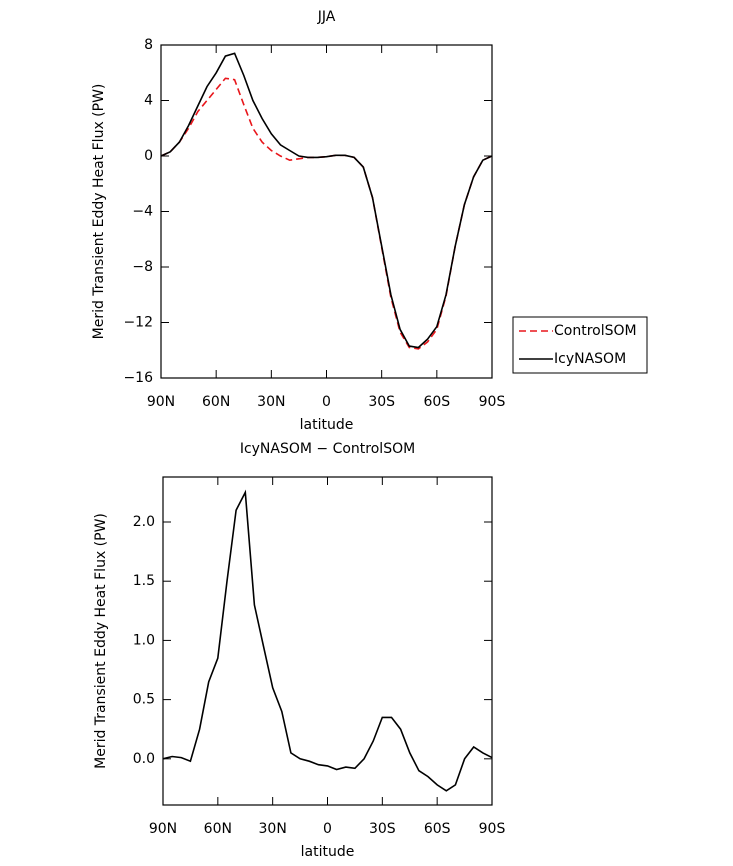  Describe the element at coordinates (148, 101) in the screenshot. I see `y-tick-label: 4` at that location.